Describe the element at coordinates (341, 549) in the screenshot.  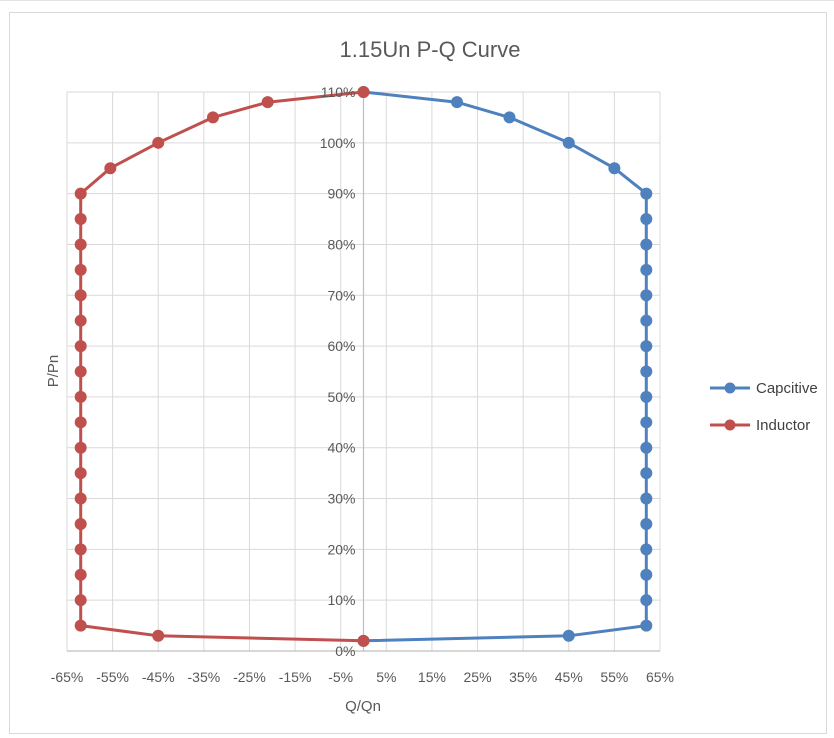
I see `y-tick-label: 20%` at that location.